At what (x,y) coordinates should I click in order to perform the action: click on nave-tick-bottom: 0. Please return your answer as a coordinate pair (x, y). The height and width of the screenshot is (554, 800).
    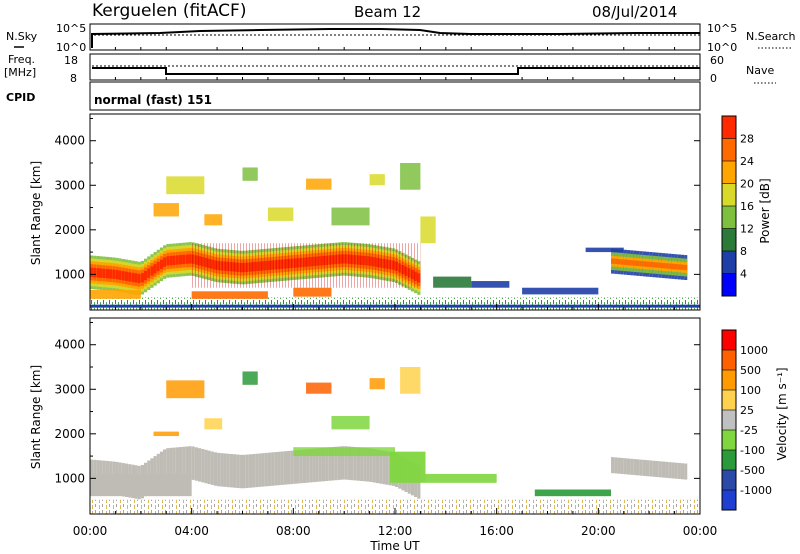
    Looking at the image, I should click on (713, 78).